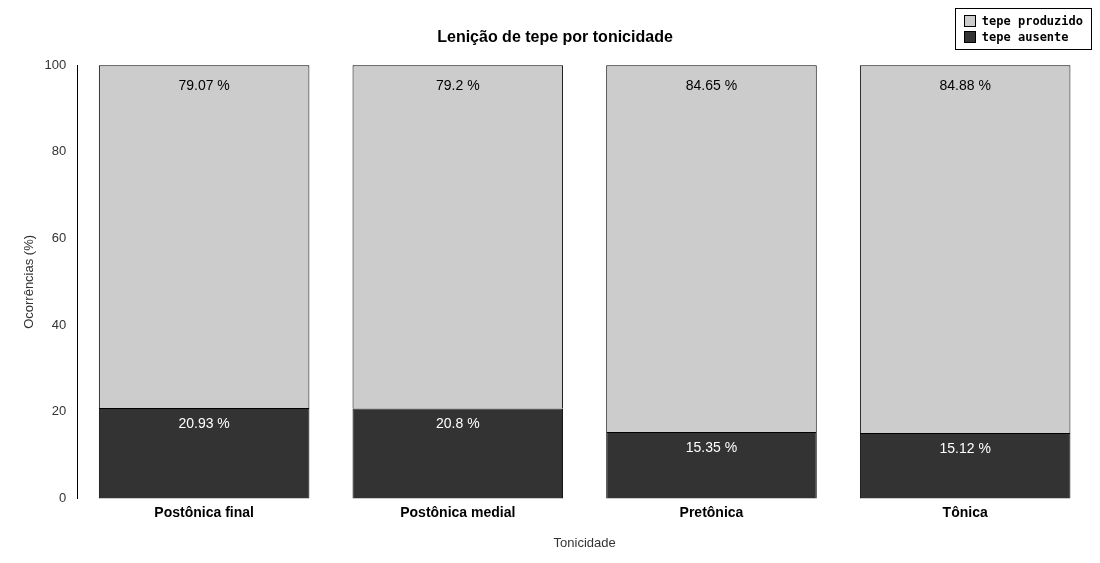 The height and width of the screenshot is (563, 1100). I want to click on x-tick-label: Postônica final, so click(204, 511).